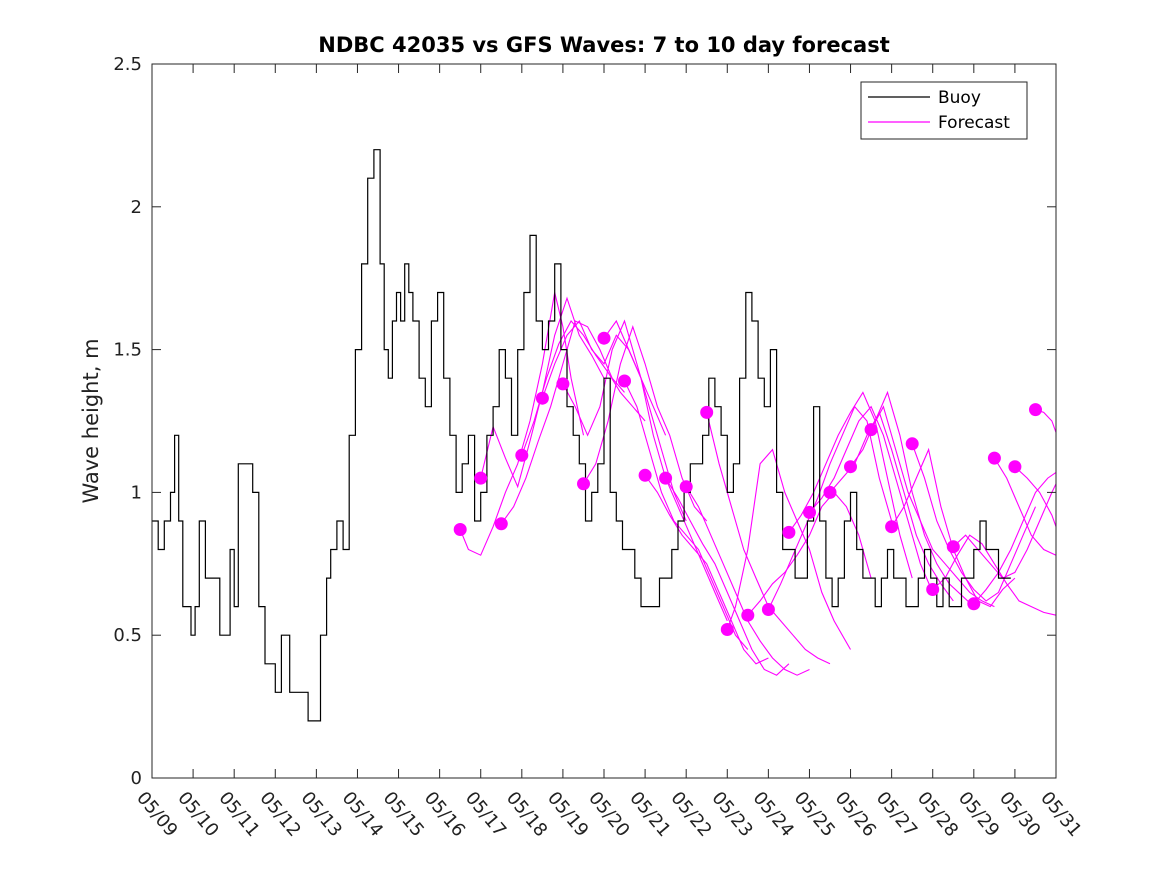  What do you see at coordinates (136, 778) in the screenshot?
I see `y-tick-label-0: 0` at bounding box center [136, 778].